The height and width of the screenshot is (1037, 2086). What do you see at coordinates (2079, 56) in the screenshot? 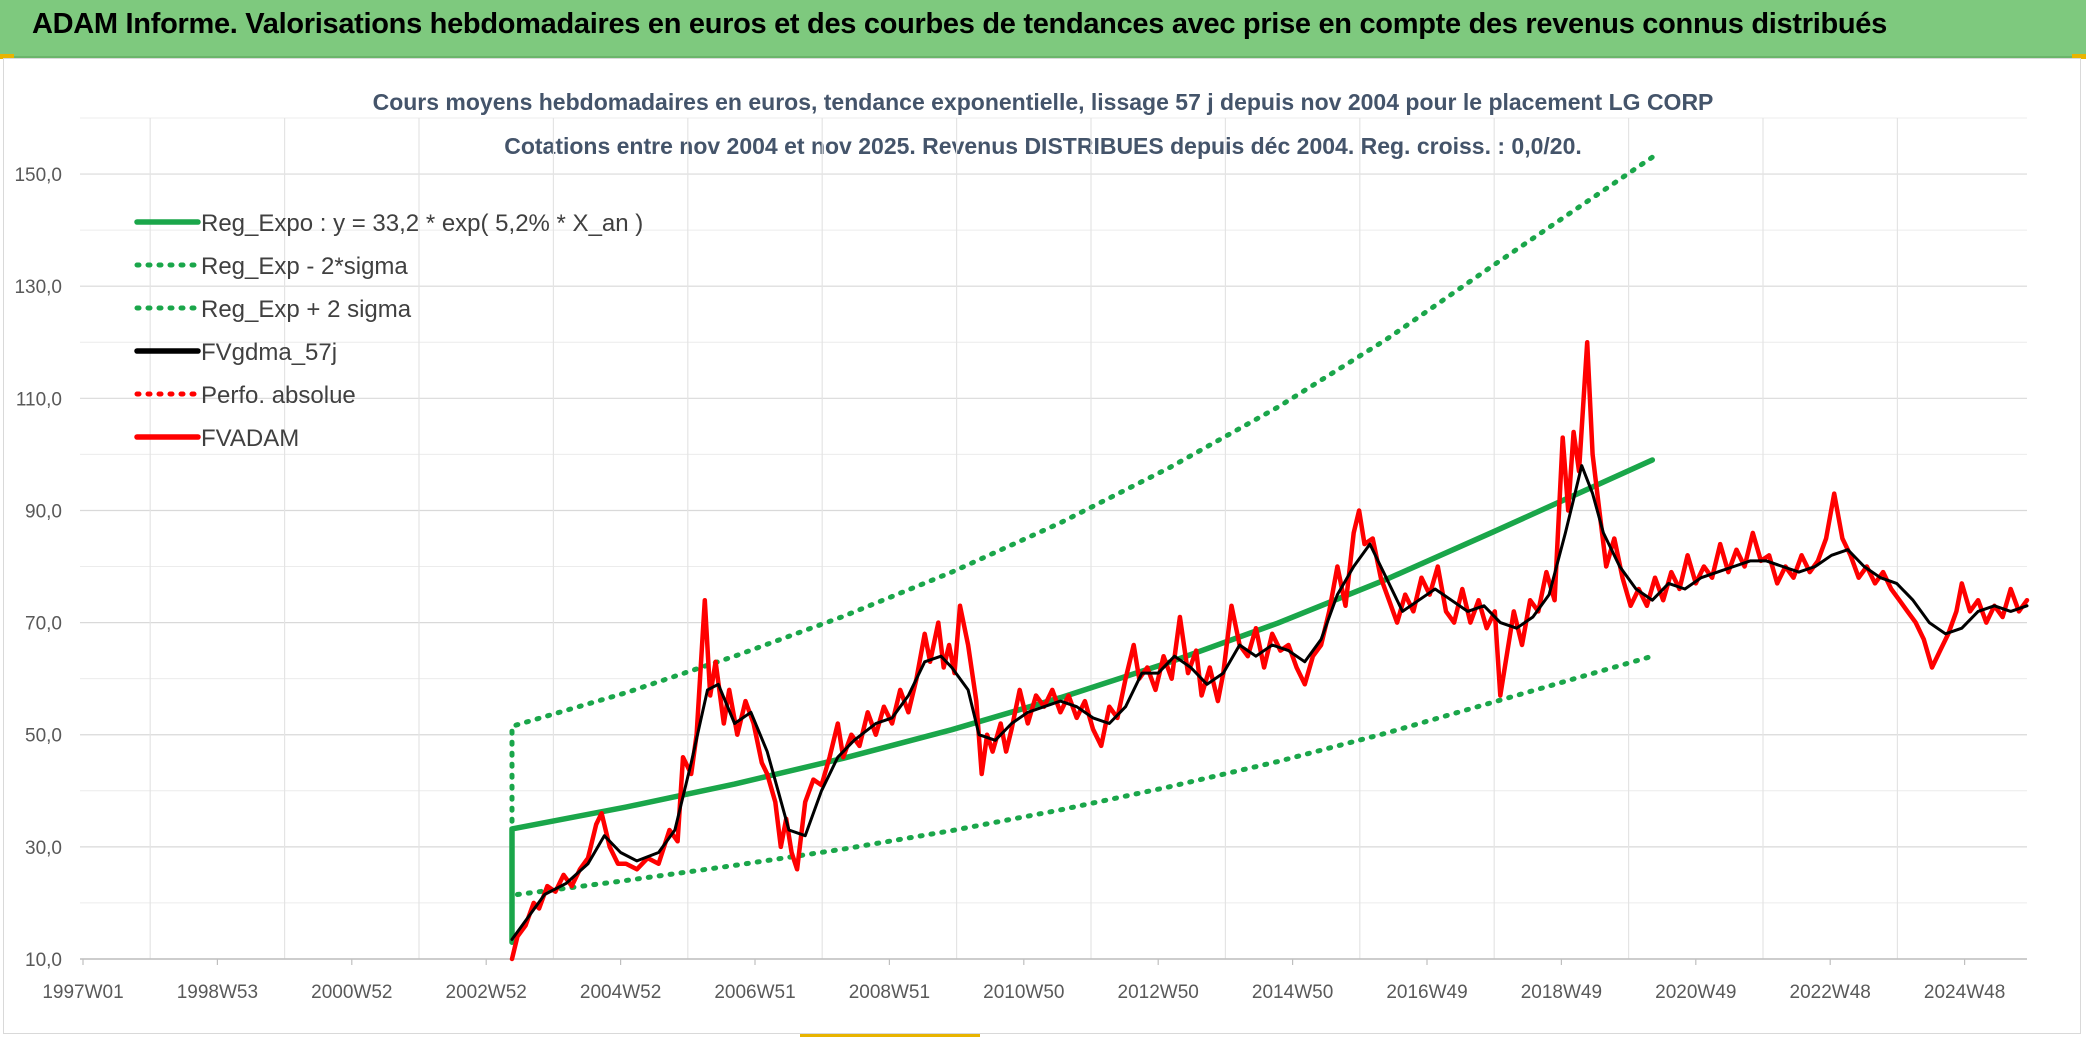
I see `corner-mark-right` at bounding box center [2079, 56].